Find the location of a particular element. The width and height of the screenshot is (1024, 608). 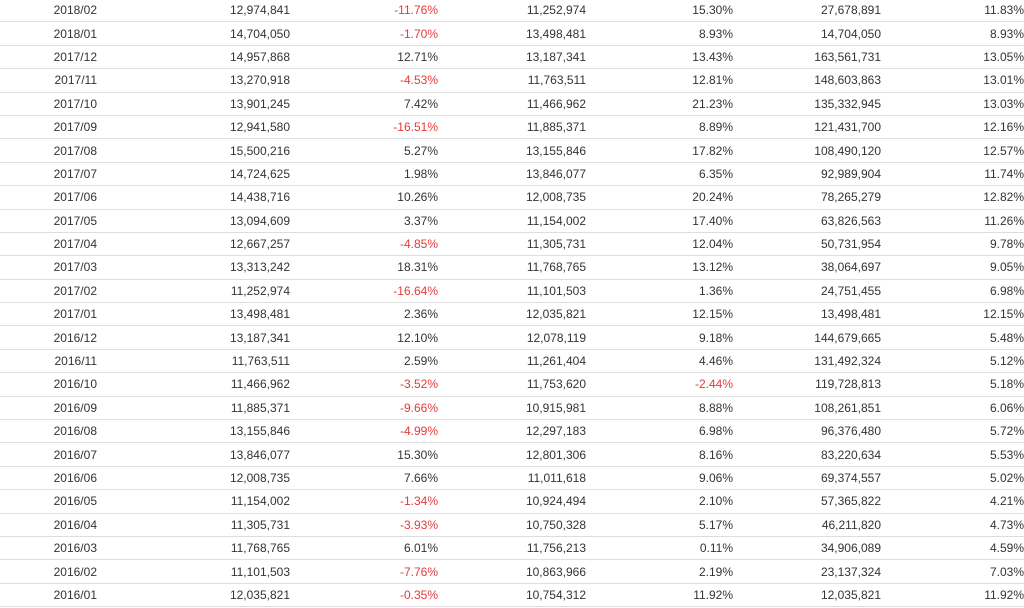

cumulative-yoy-cell: 4.21% is located at coordinates (952, 501).